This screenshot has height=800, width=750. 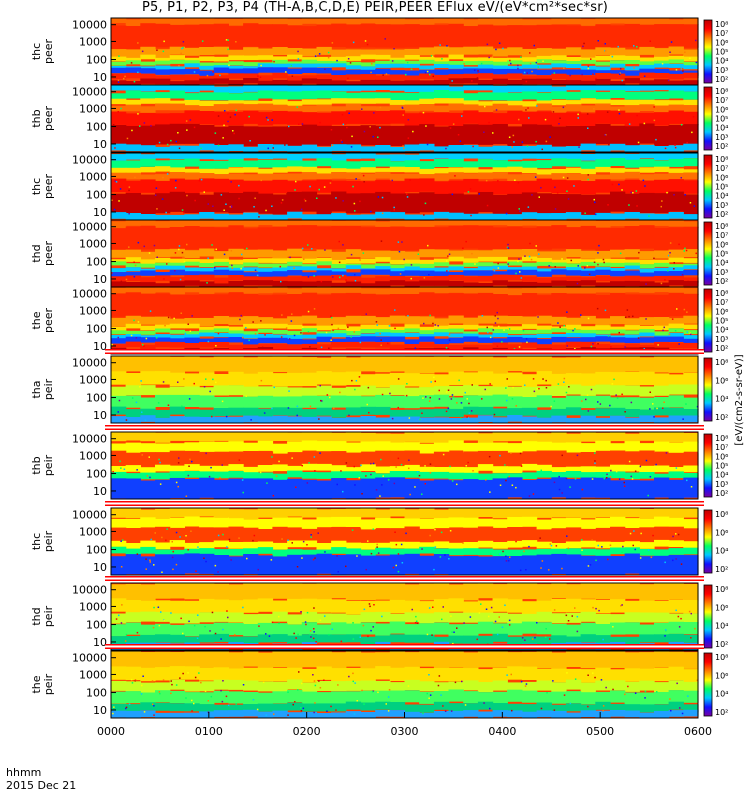 What do you see at coordinates (100, 77) in the screenshot?
I see `y-tick-label: 10` at bounding box center [100, 77].